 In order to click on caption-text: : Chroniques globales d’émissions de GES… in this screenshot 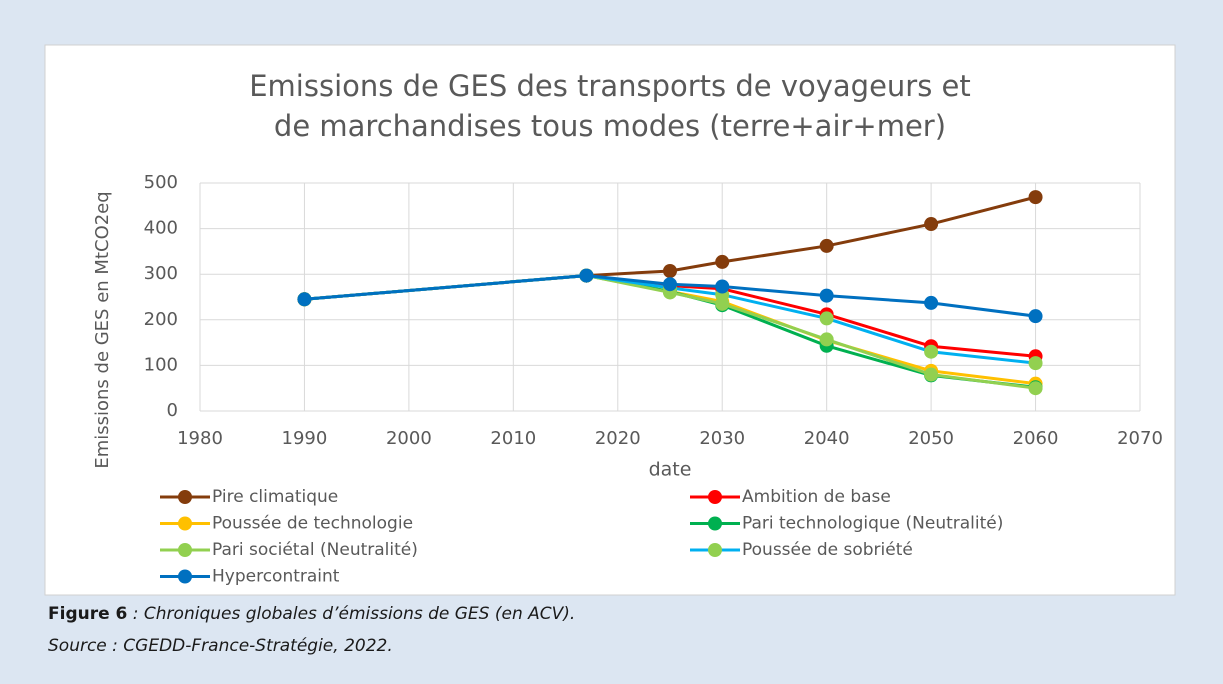, I will do `click(351, 614)`.